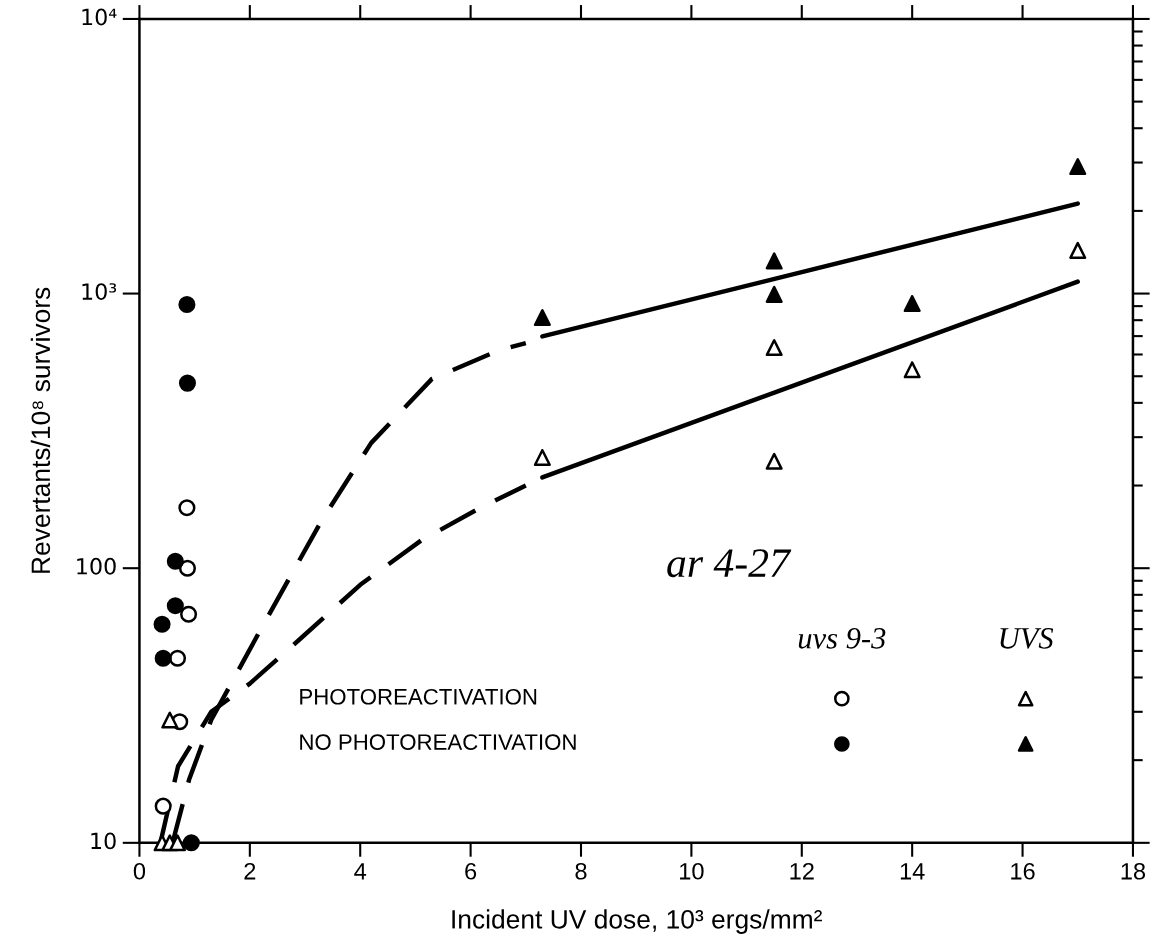 The width and height of the screenshot is (1162, 947). Describe the element at coordinates (418, 696) in the screenshot. I see `annotation: PHOTOREACTIVATION` at that location.